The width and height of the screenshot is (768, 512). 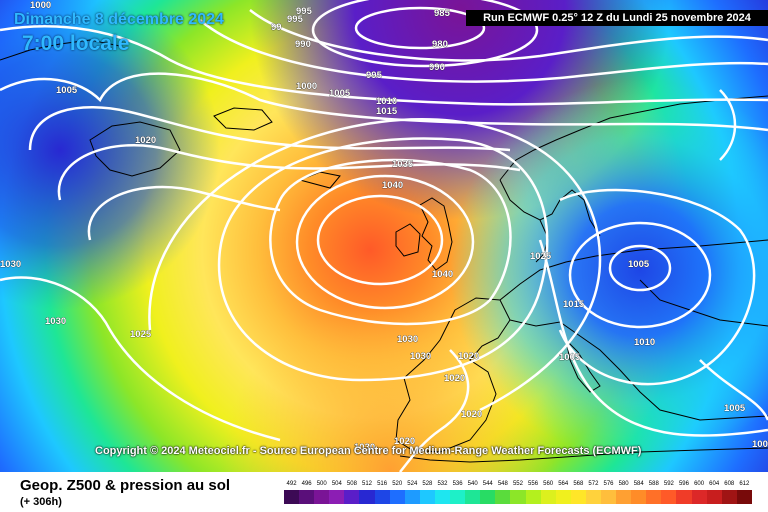 I want to click on isobar-1005-low, so click(x=640, y=268).